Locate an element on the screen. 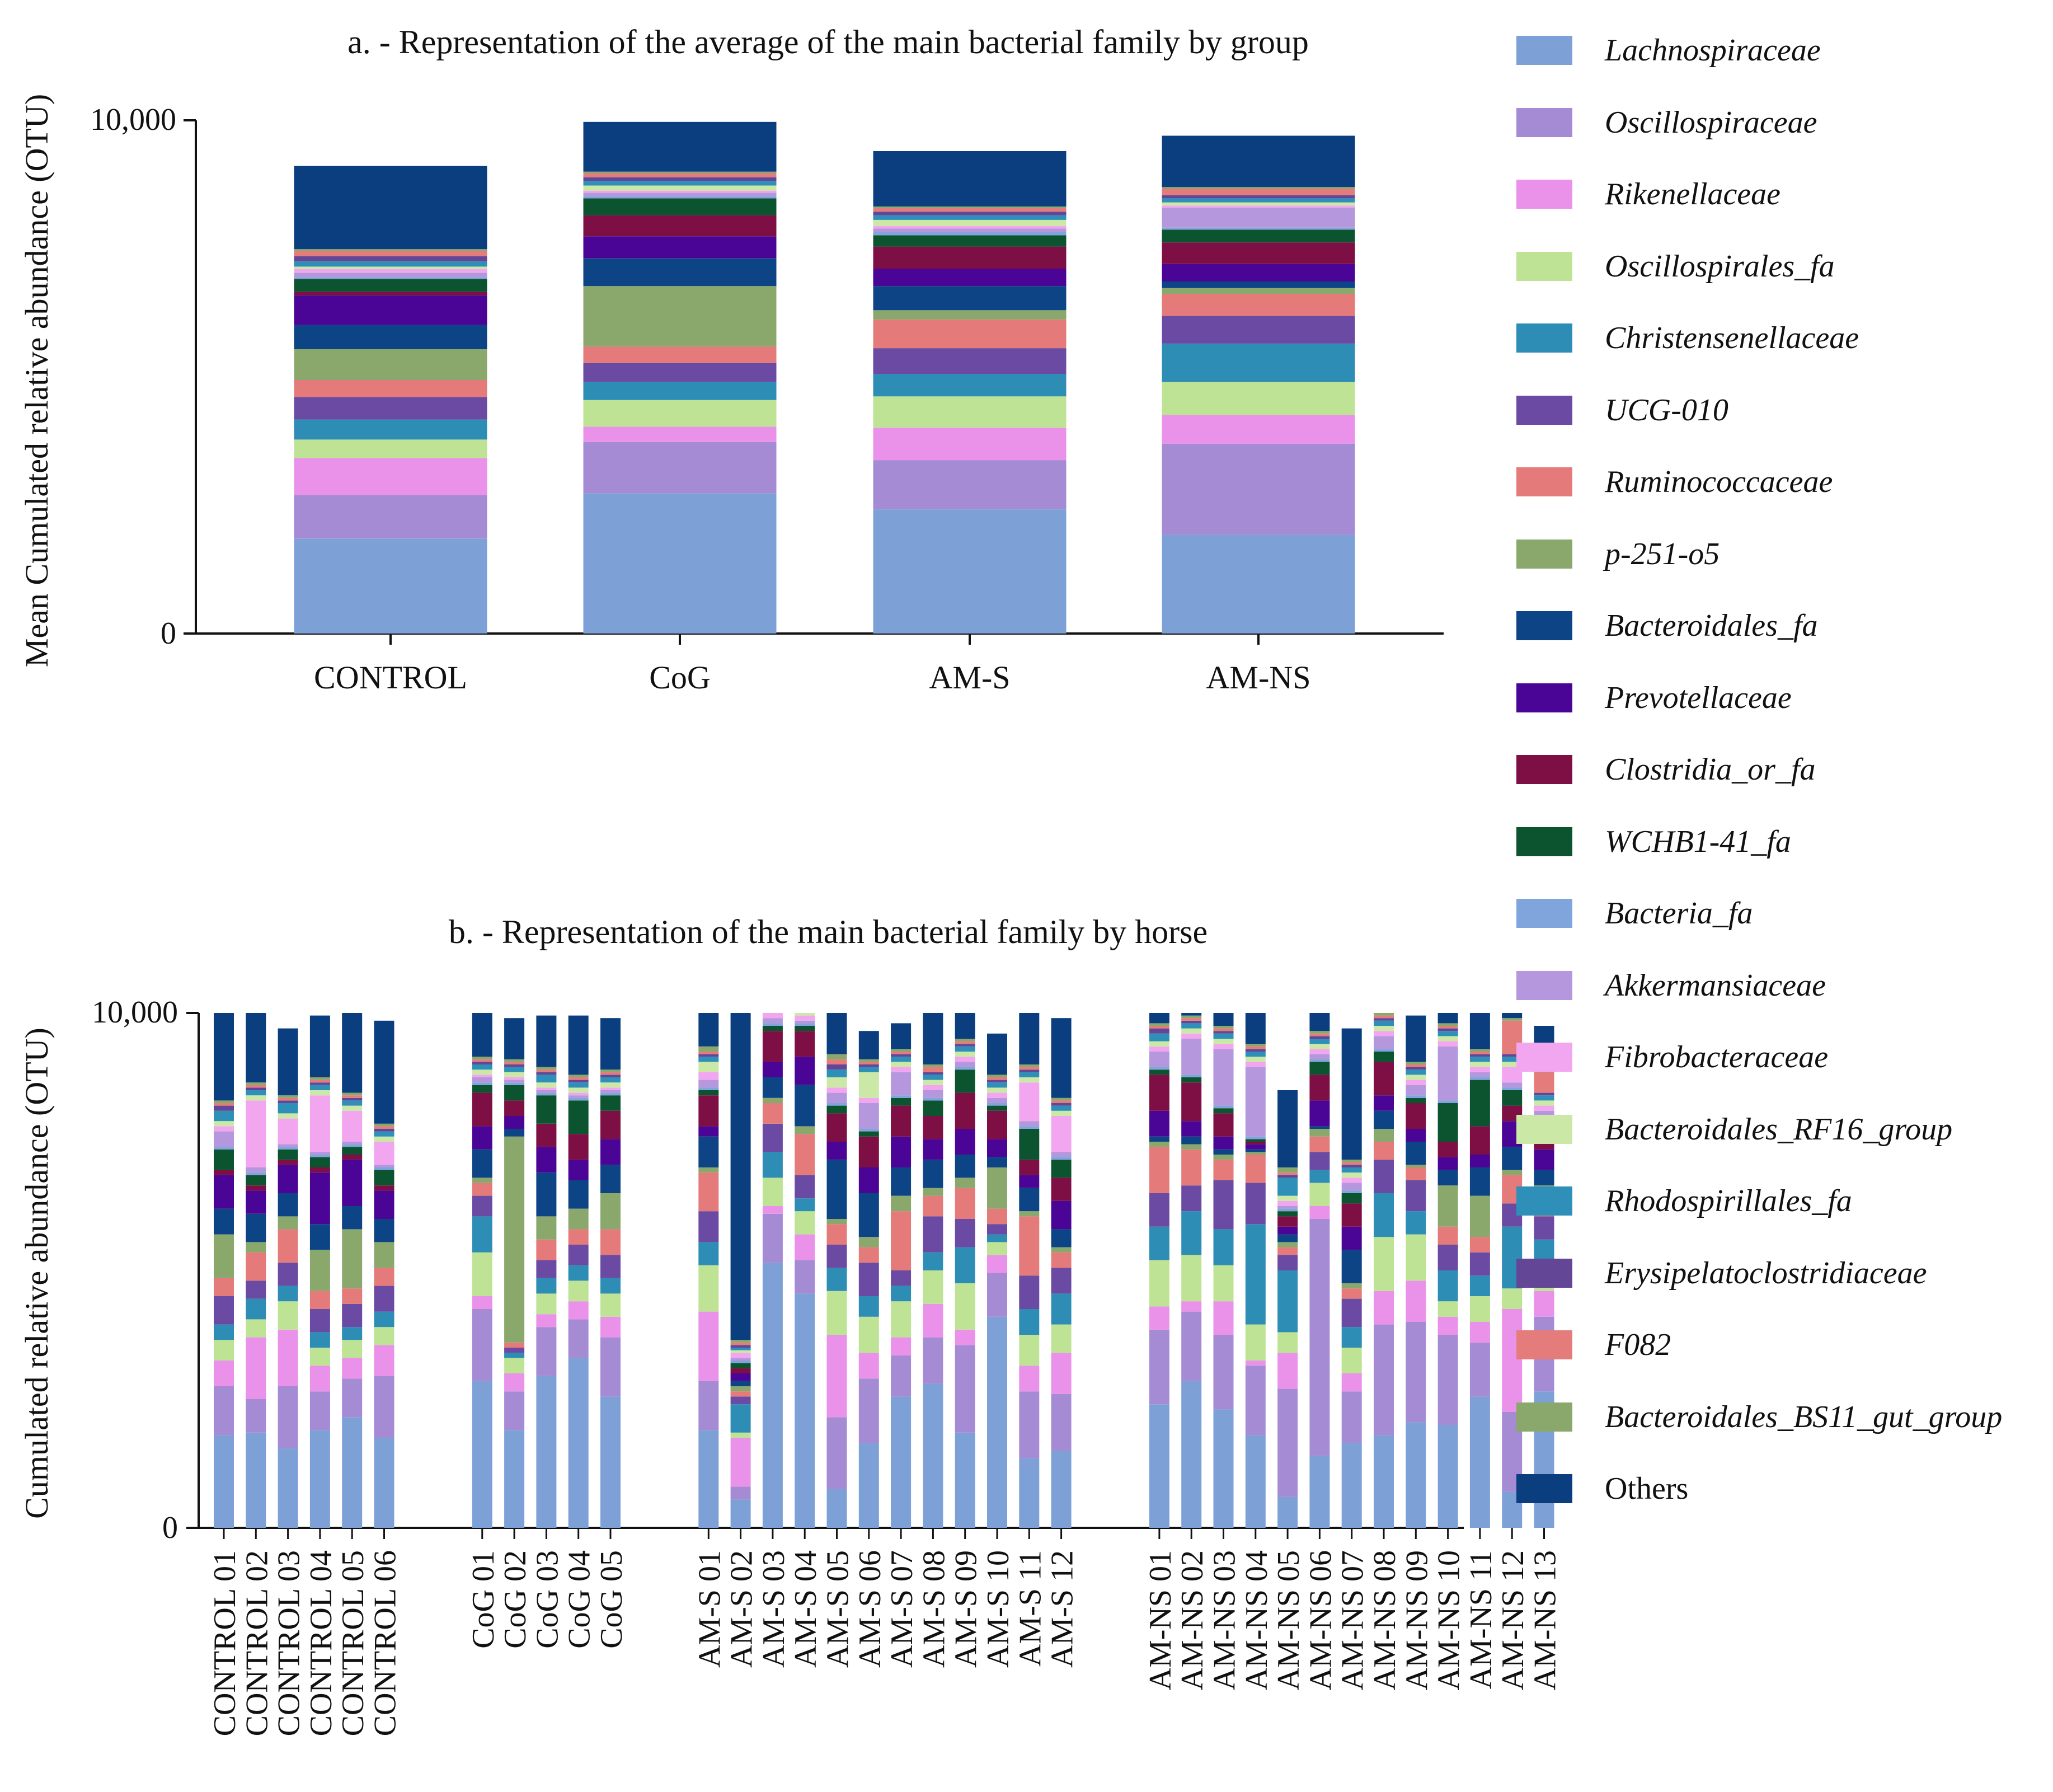 The height and width of the screenshot is (1792, 2053). panel-b-bar-am-s-10-erysipelatoclostridiaceae is located at coordinates (997, 1081).